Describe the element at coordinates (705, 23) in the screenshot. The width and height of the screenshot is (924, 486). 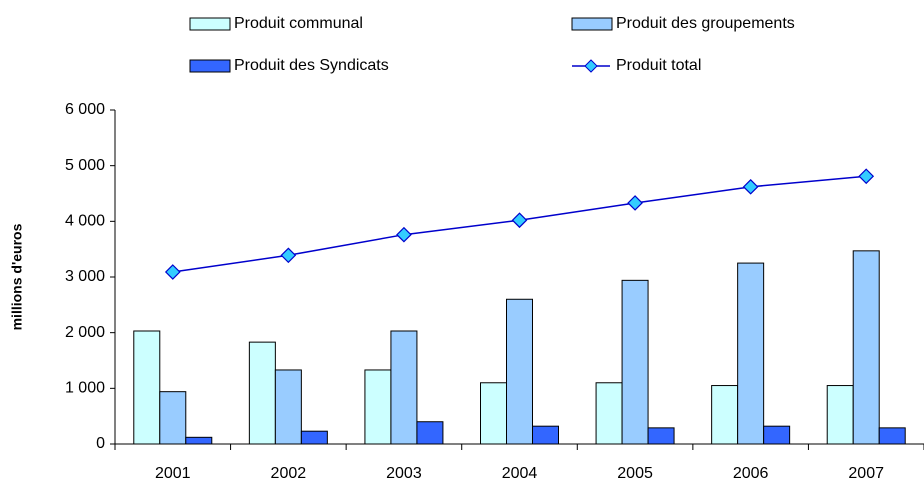
I see `legend-label: Produit des groupements` at that location.